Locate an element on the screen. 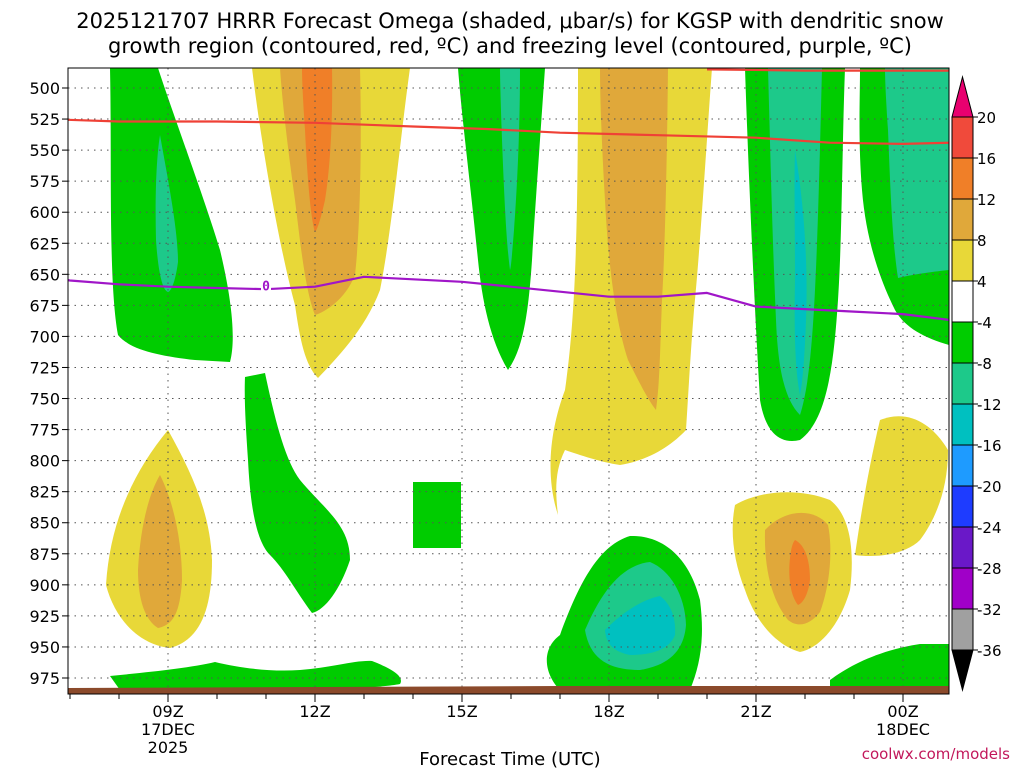 The image size is (1024, 768). colorbar-label: 16 is located at coordinates (986, 159).